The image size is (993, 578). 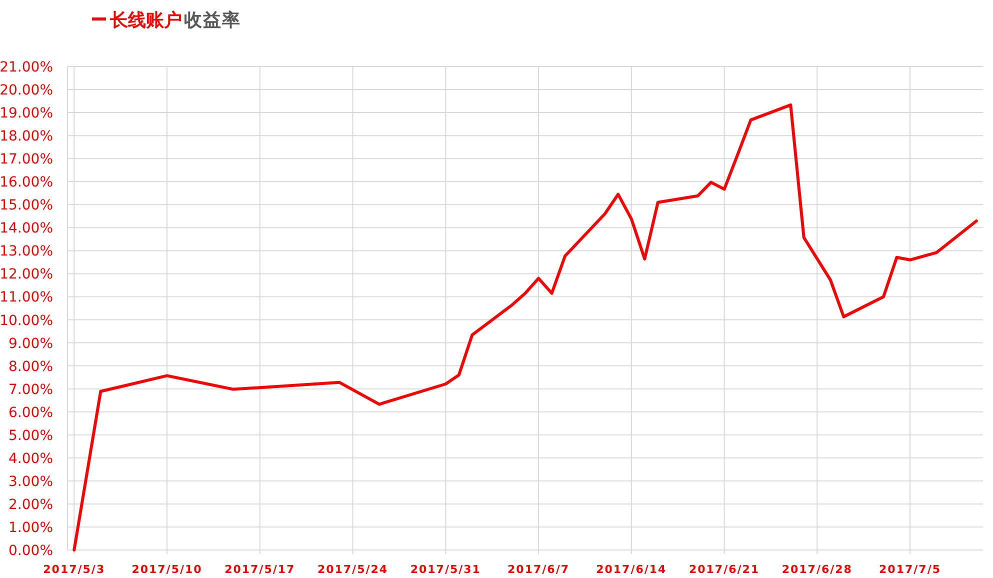 What do you see at coordinates (352, 569) in the screenshot?
I see `x-tick-label: 2017/5/24` at bounding box center [352, 569].